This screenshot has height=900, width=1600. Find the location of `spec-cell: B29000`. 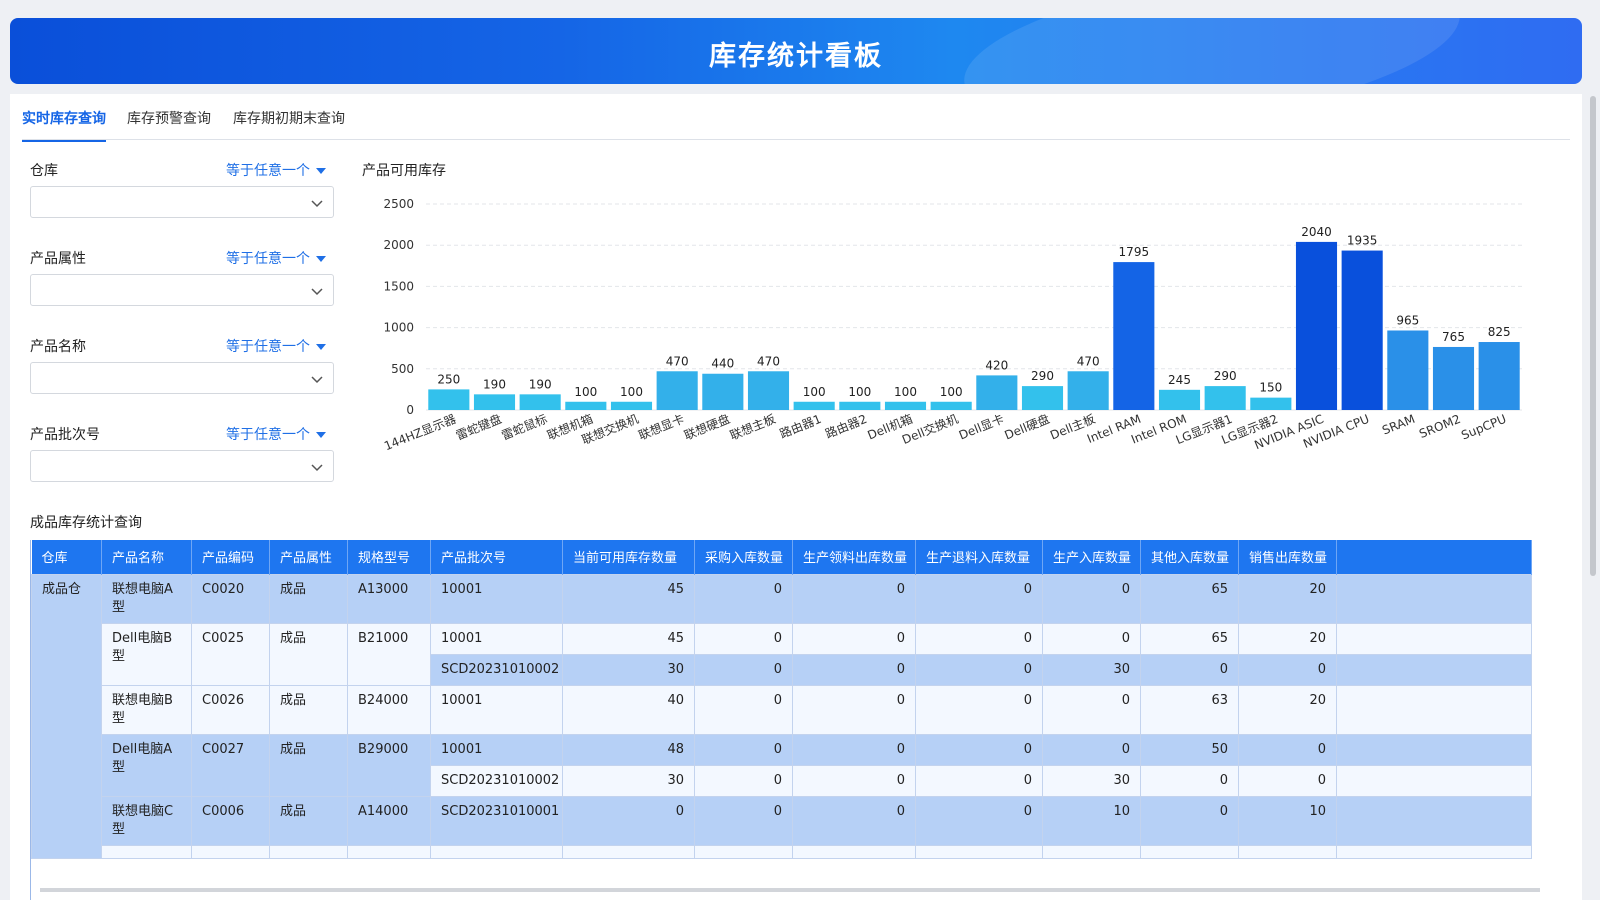

spec-cell: B29000 is located at coordinates (389, 765).